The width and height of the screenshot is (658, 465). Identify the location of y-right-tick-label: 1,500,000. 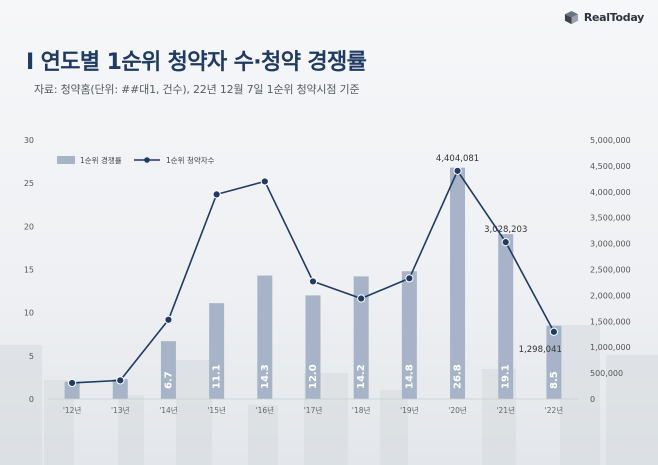
(610, 321).